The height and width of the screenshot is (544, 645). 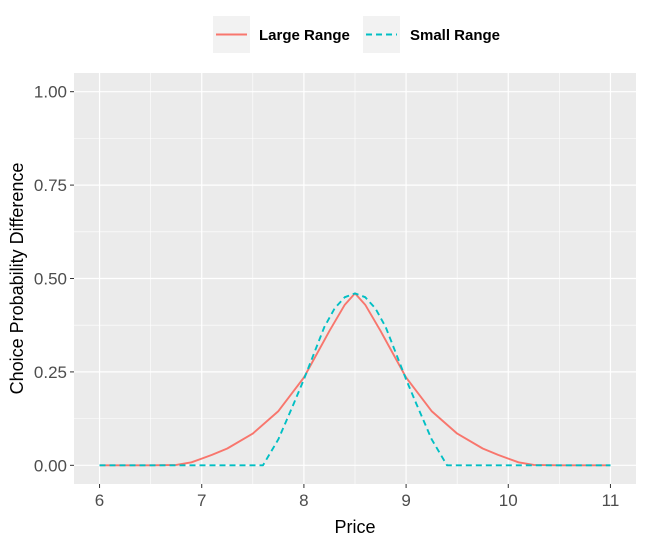 I want to click on legend-label-0: Large Range, so click(x=304, y=35).